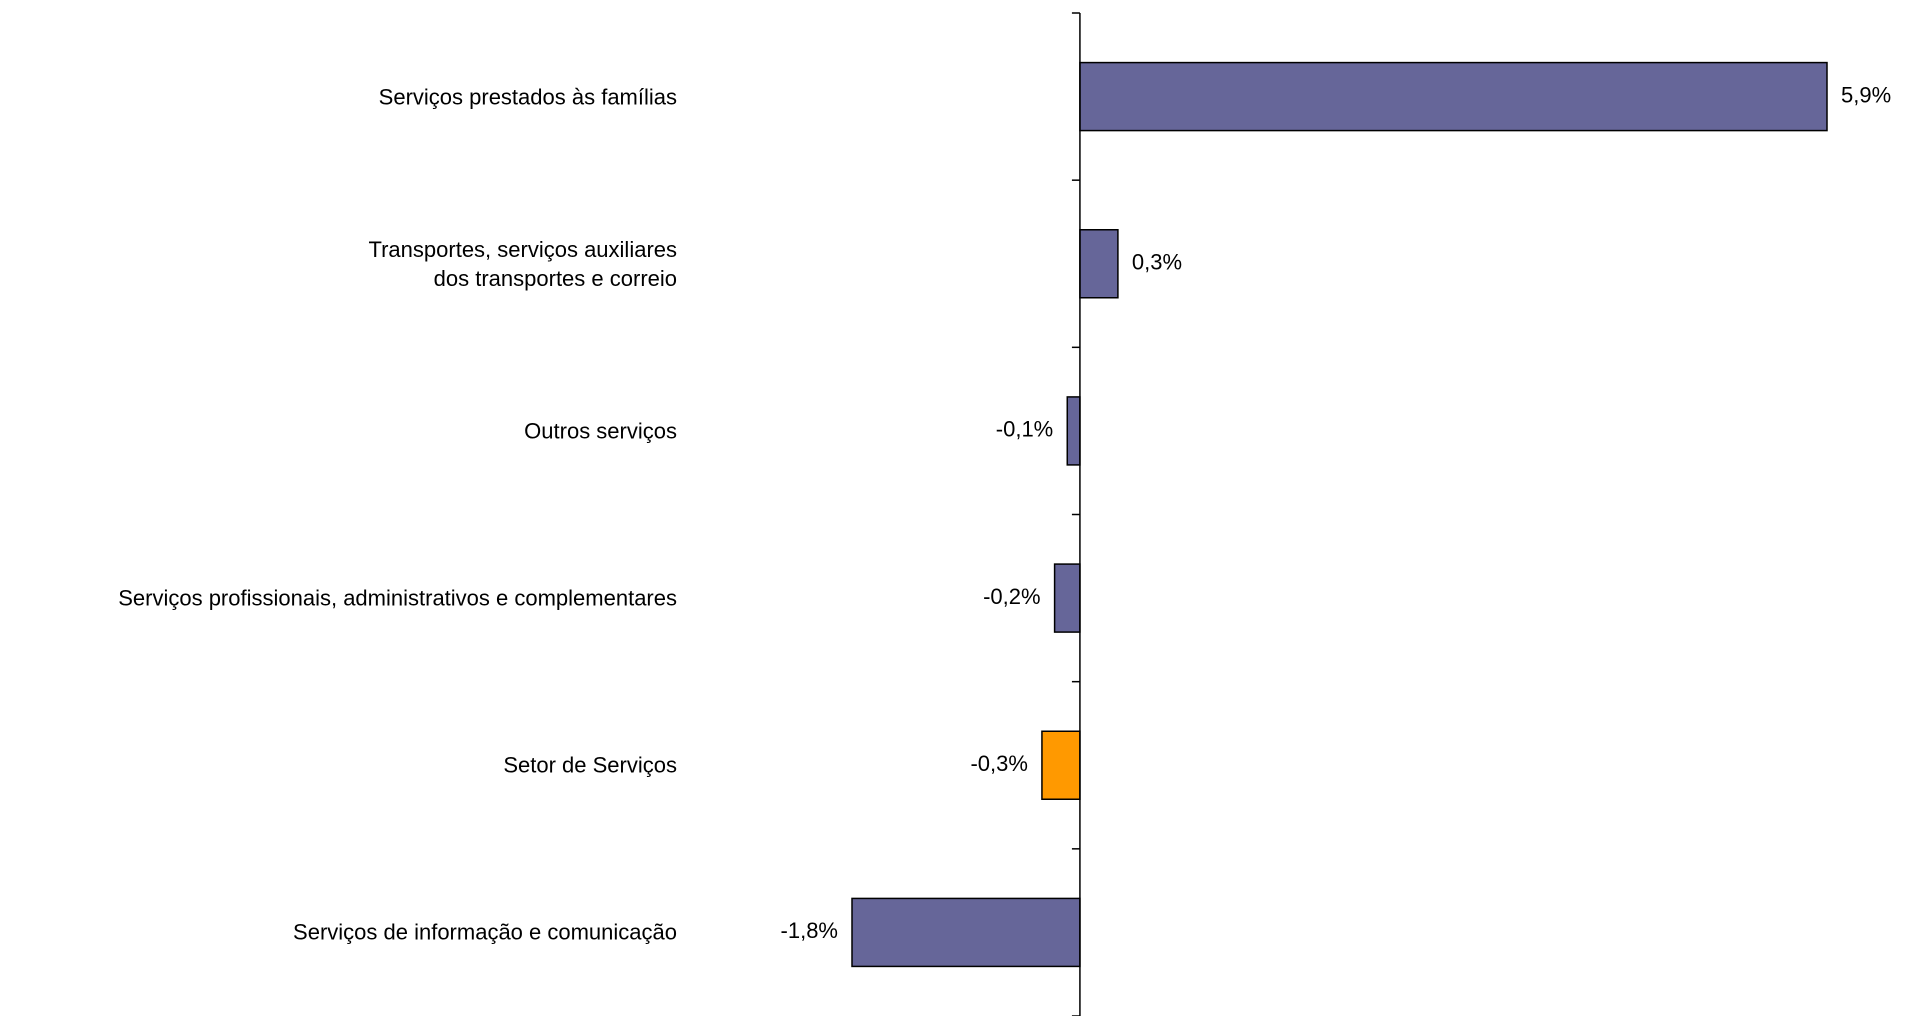 The image size is (1906, 1016). What do you see at coordinates (809, 930) in the screenshot?
I see `value-label: -1,8%` at bounding box center [809, 930].